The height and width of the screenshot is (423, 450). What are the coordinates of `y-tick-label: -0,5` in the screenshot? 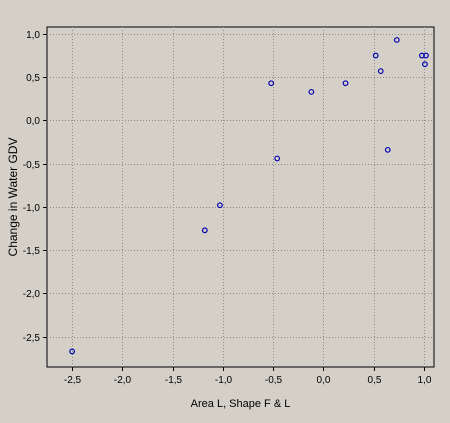 It's located at (32, 165).